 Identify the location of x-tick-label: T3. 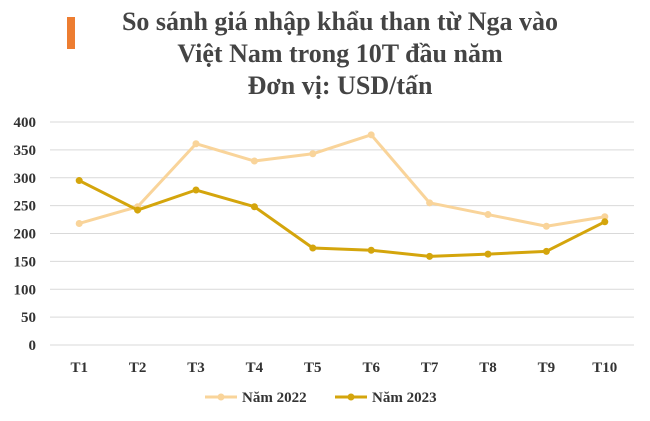
(196, 368).